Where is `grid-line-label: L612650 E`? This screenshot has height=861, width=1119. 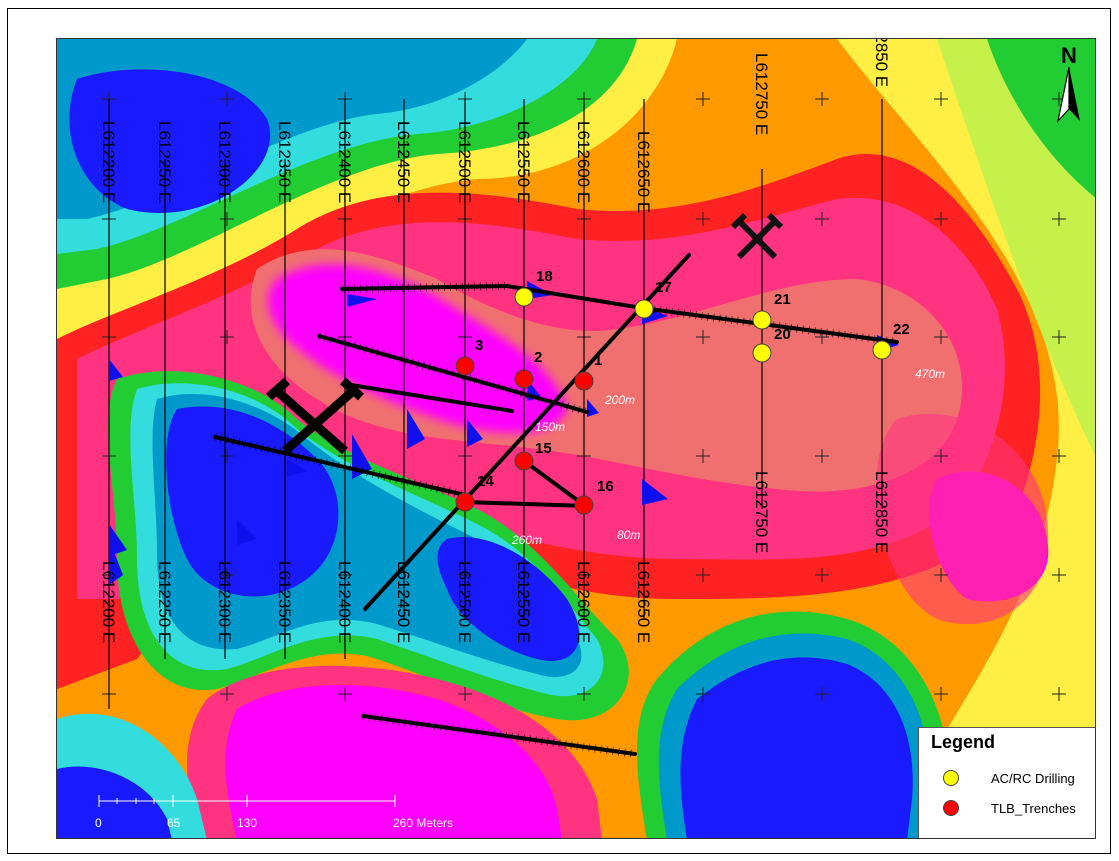
grid-line-label: L612650 E is located at coordinates (643, 172).